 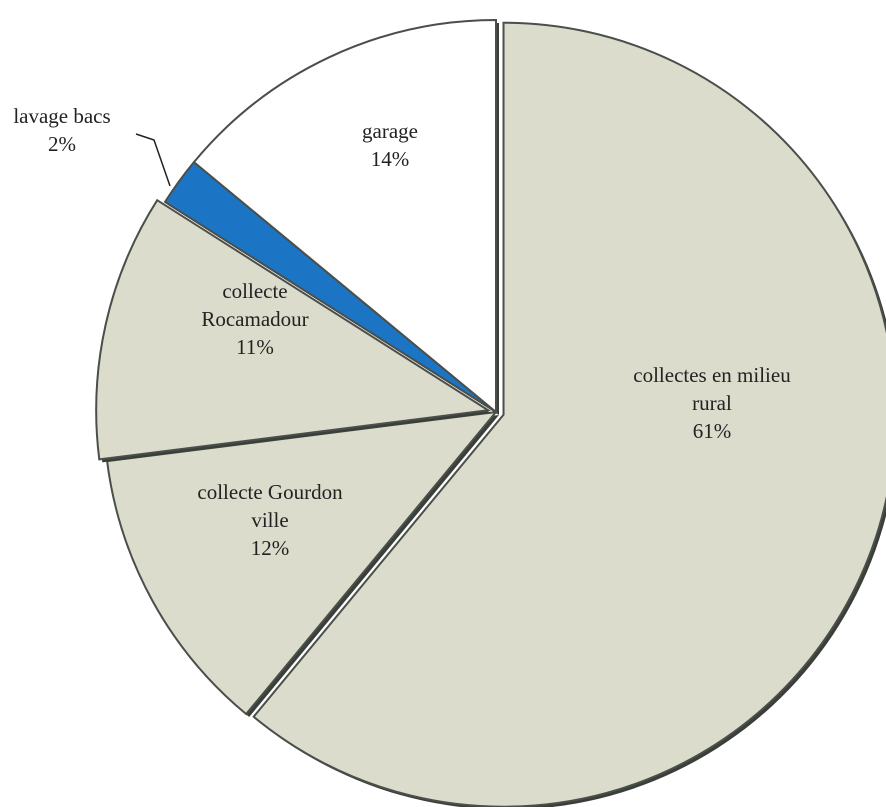 What do you see at coordinates (712, 375) in the screenshot?
I see `slice-name-line: collectes en milieu` at bounding box center [712, 375].